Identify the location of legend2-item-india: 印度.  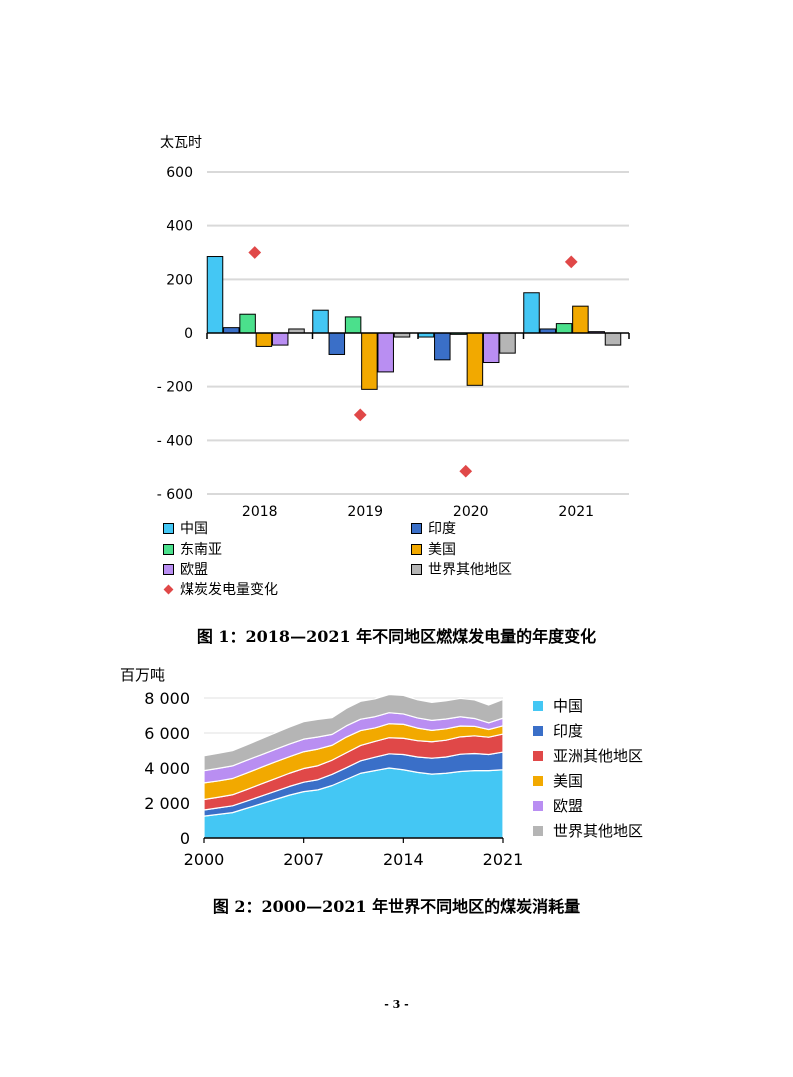
(558, 730).